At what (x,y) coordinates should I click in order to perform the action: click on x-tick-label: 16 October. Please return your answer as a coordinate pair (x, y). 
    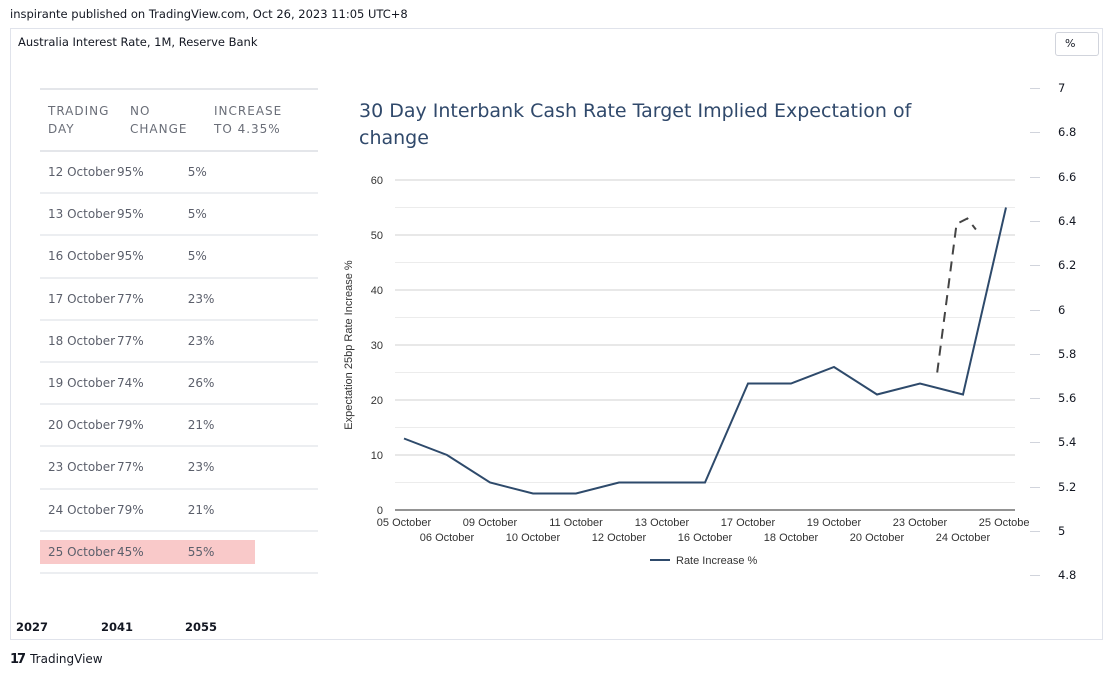
    Looking at the image, I should click on (705, 538).